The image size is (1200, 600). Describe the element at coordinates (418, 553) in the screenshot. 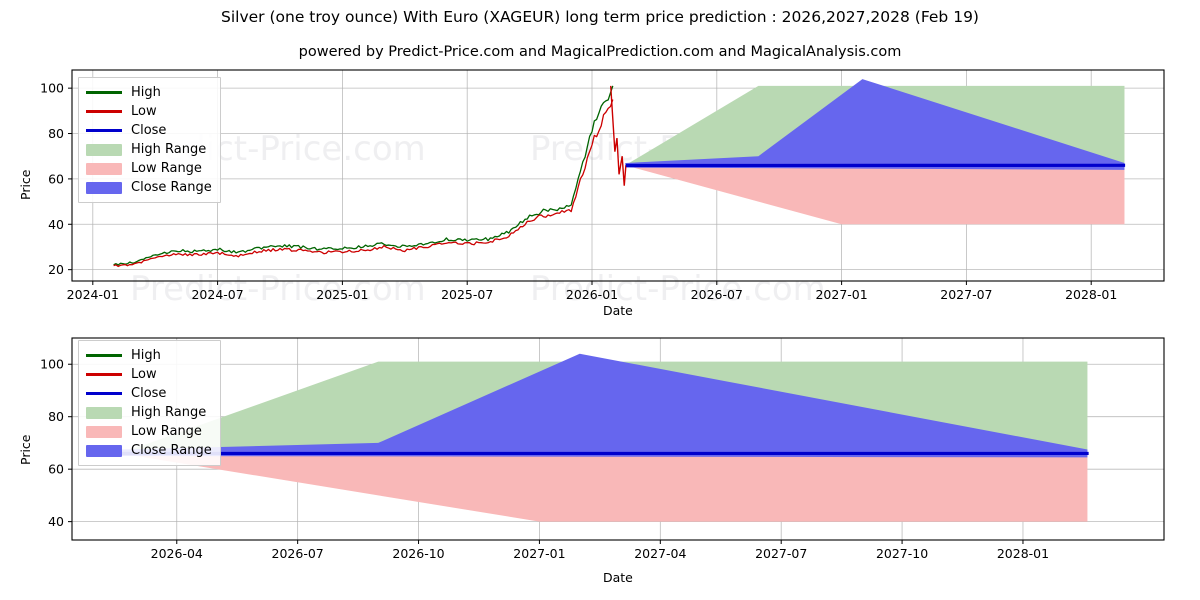

I see `xtick-label-2026-10: 2026-10` at that location.